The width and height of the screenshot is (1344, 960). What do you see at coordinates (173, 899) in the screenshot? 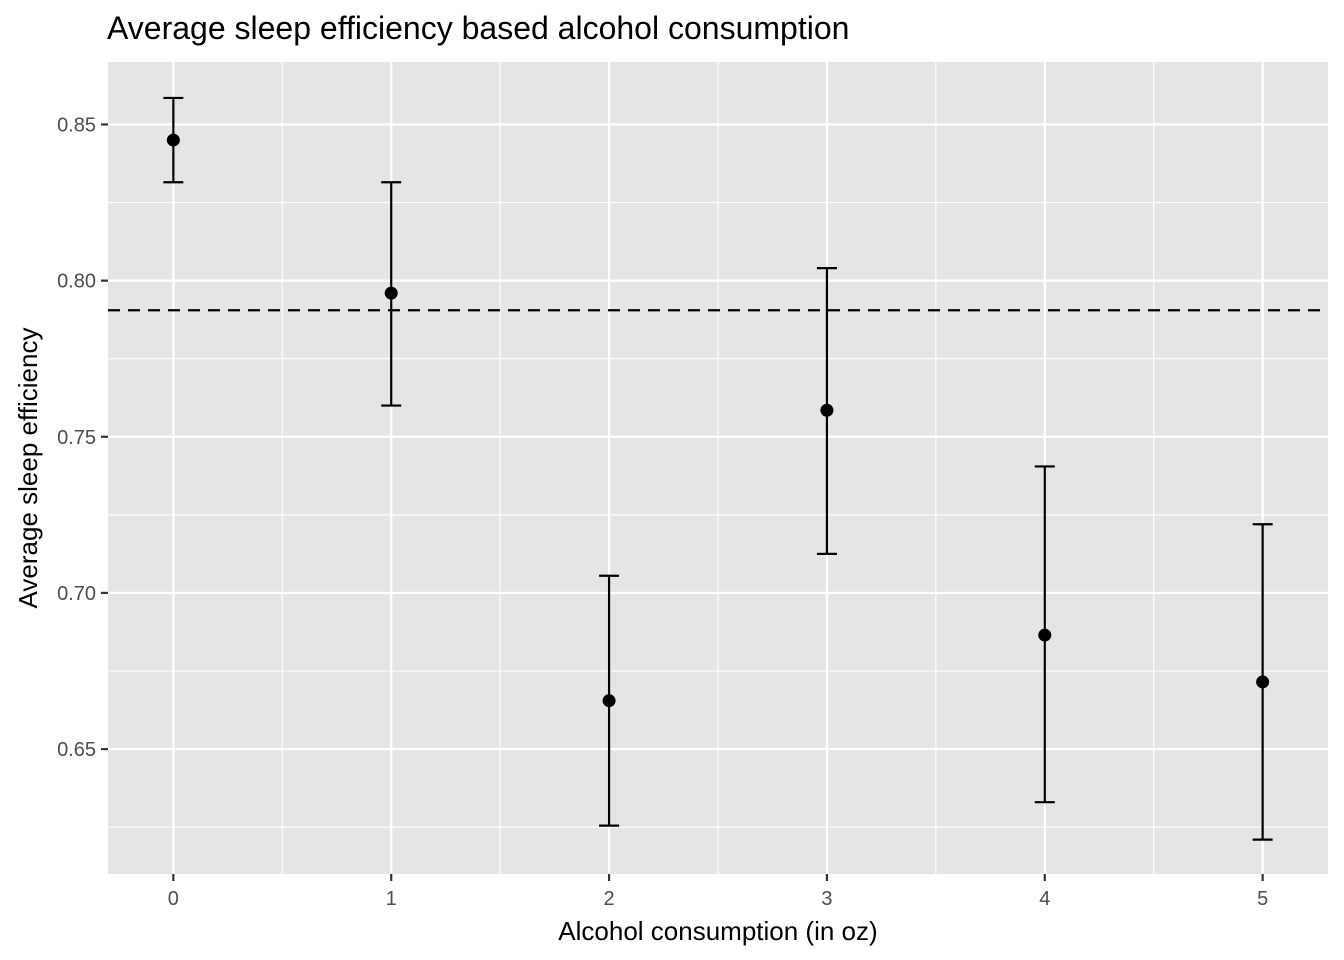
I see `x-tick-label: 0` at bounding box center [173, 899].